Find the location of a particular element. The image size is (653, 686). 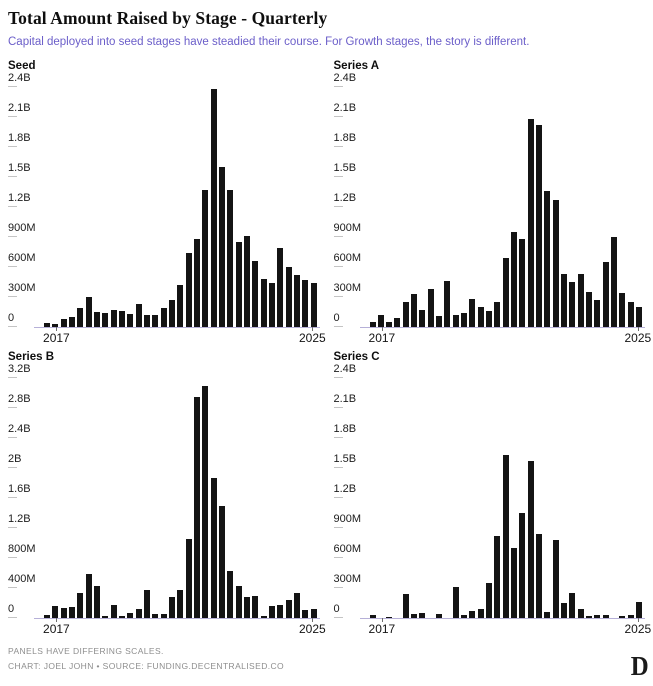

y-axis-label: 2B is located at coordinates (14, 461).